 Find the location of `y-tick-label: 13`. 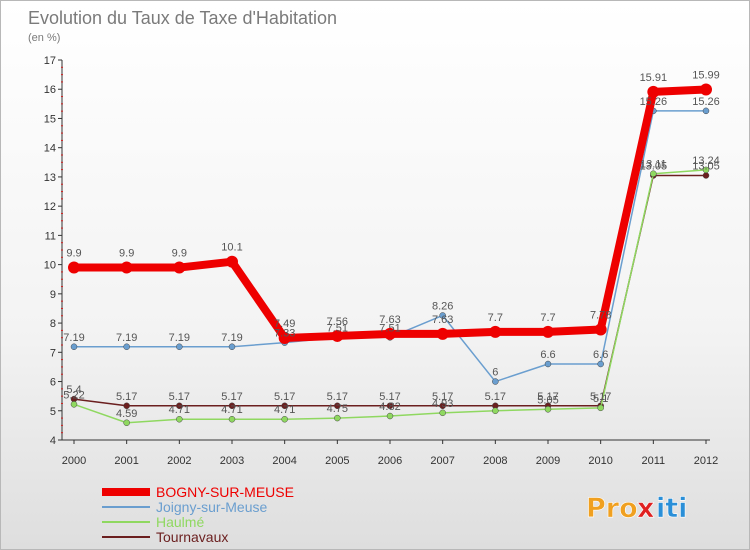

y-tick-label: 13 is located at coordinates (50, 178).